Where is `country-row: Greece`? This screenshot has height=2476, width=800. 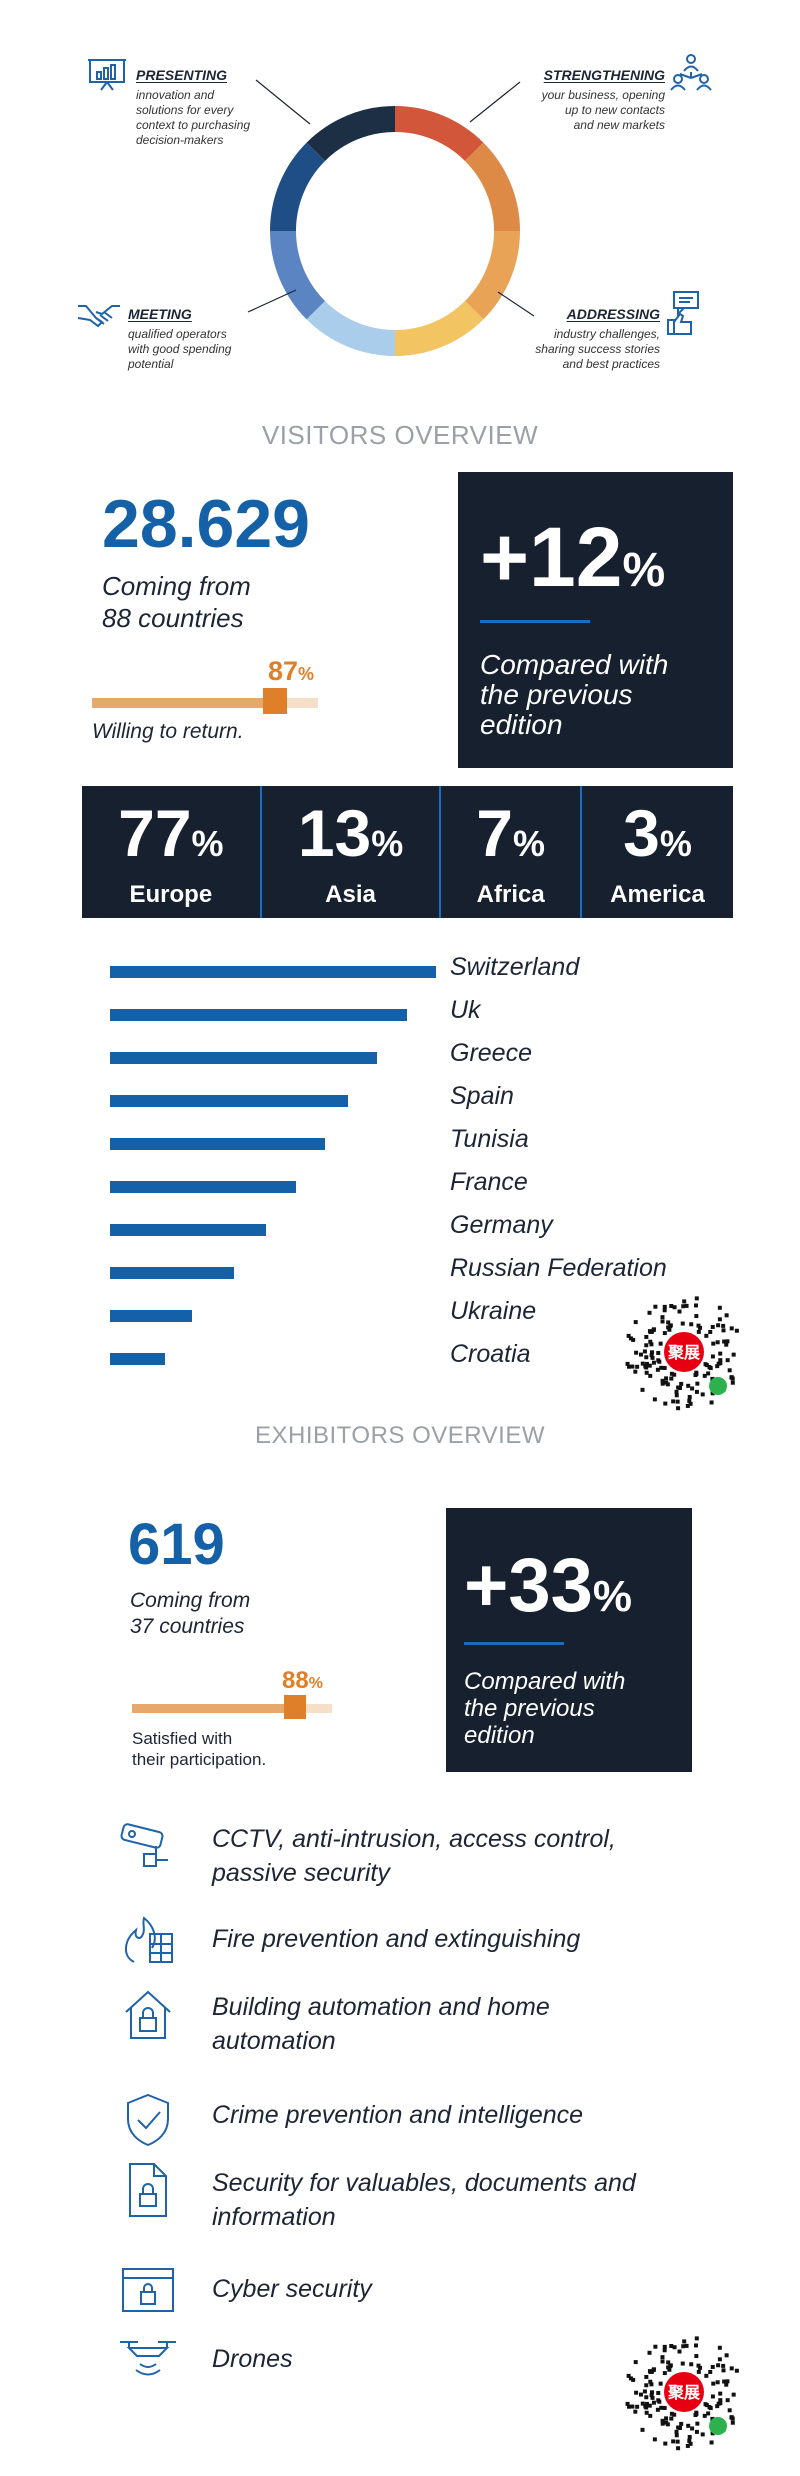
country-row: Greece is located at coordinates (400, 1057).